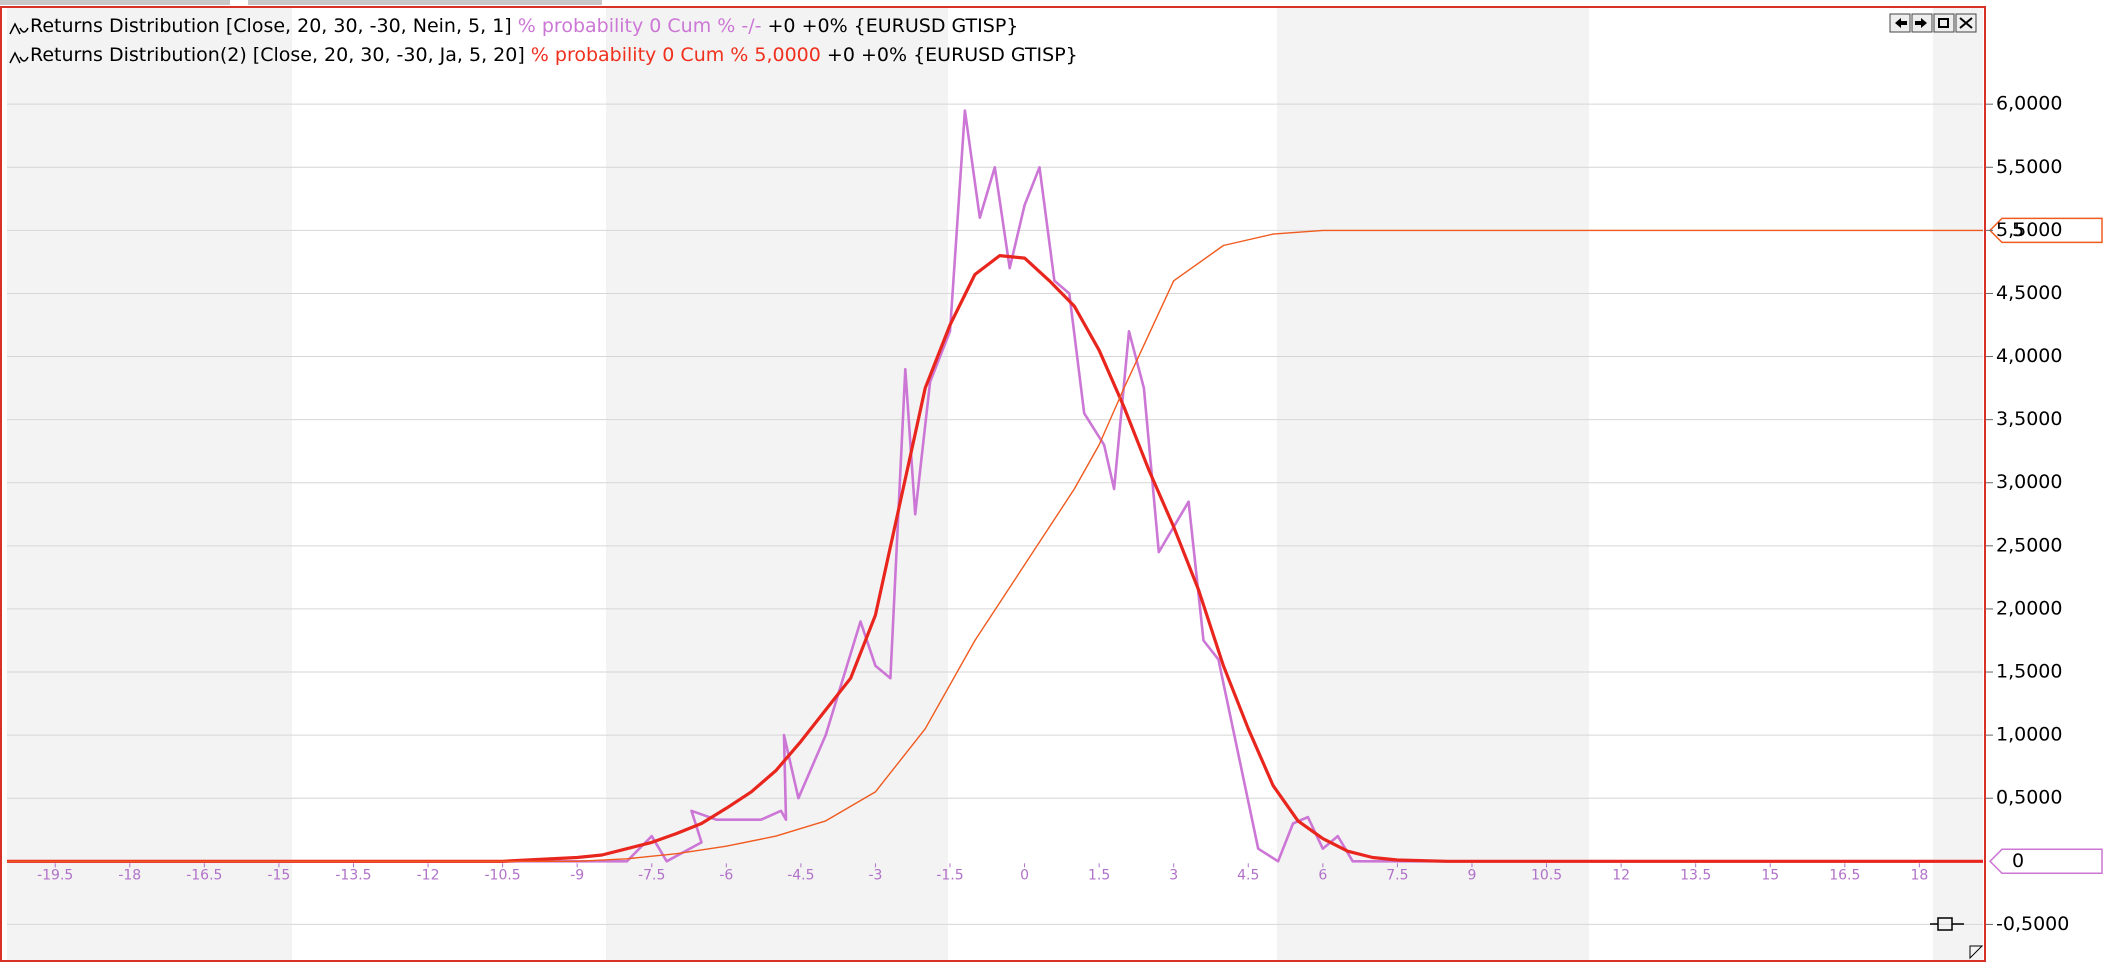 The image size is (2108, 974). What do you see at coordinates (2018, 861) in the screenshot?
I see `value-marker-label: 0` at bounding box center [2018, 861].